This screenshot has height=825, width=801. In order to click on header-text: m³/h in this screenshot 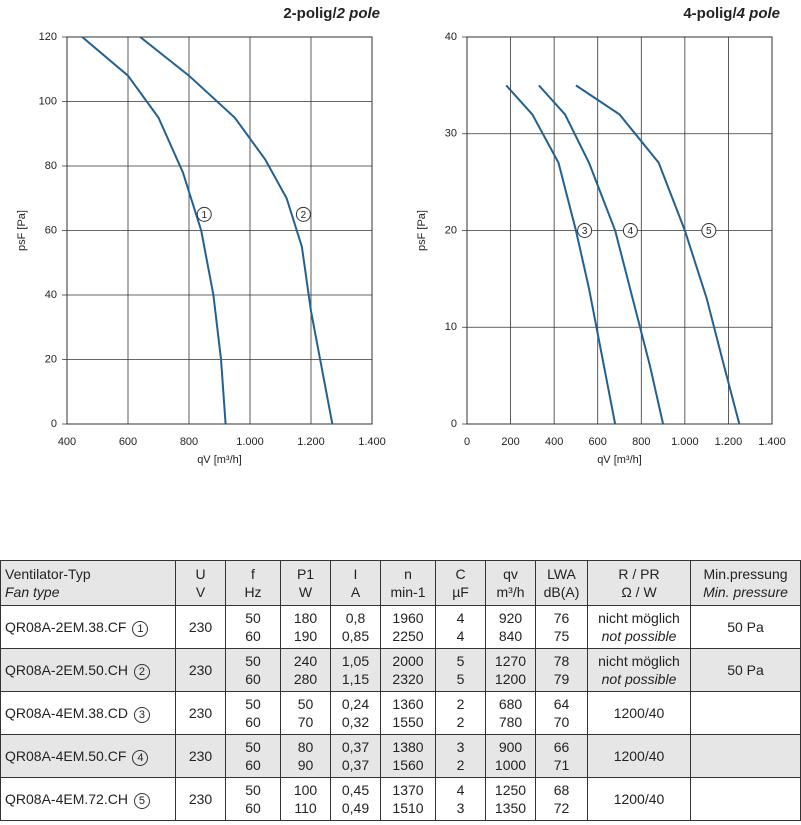, I will do `click(510, 592)`.